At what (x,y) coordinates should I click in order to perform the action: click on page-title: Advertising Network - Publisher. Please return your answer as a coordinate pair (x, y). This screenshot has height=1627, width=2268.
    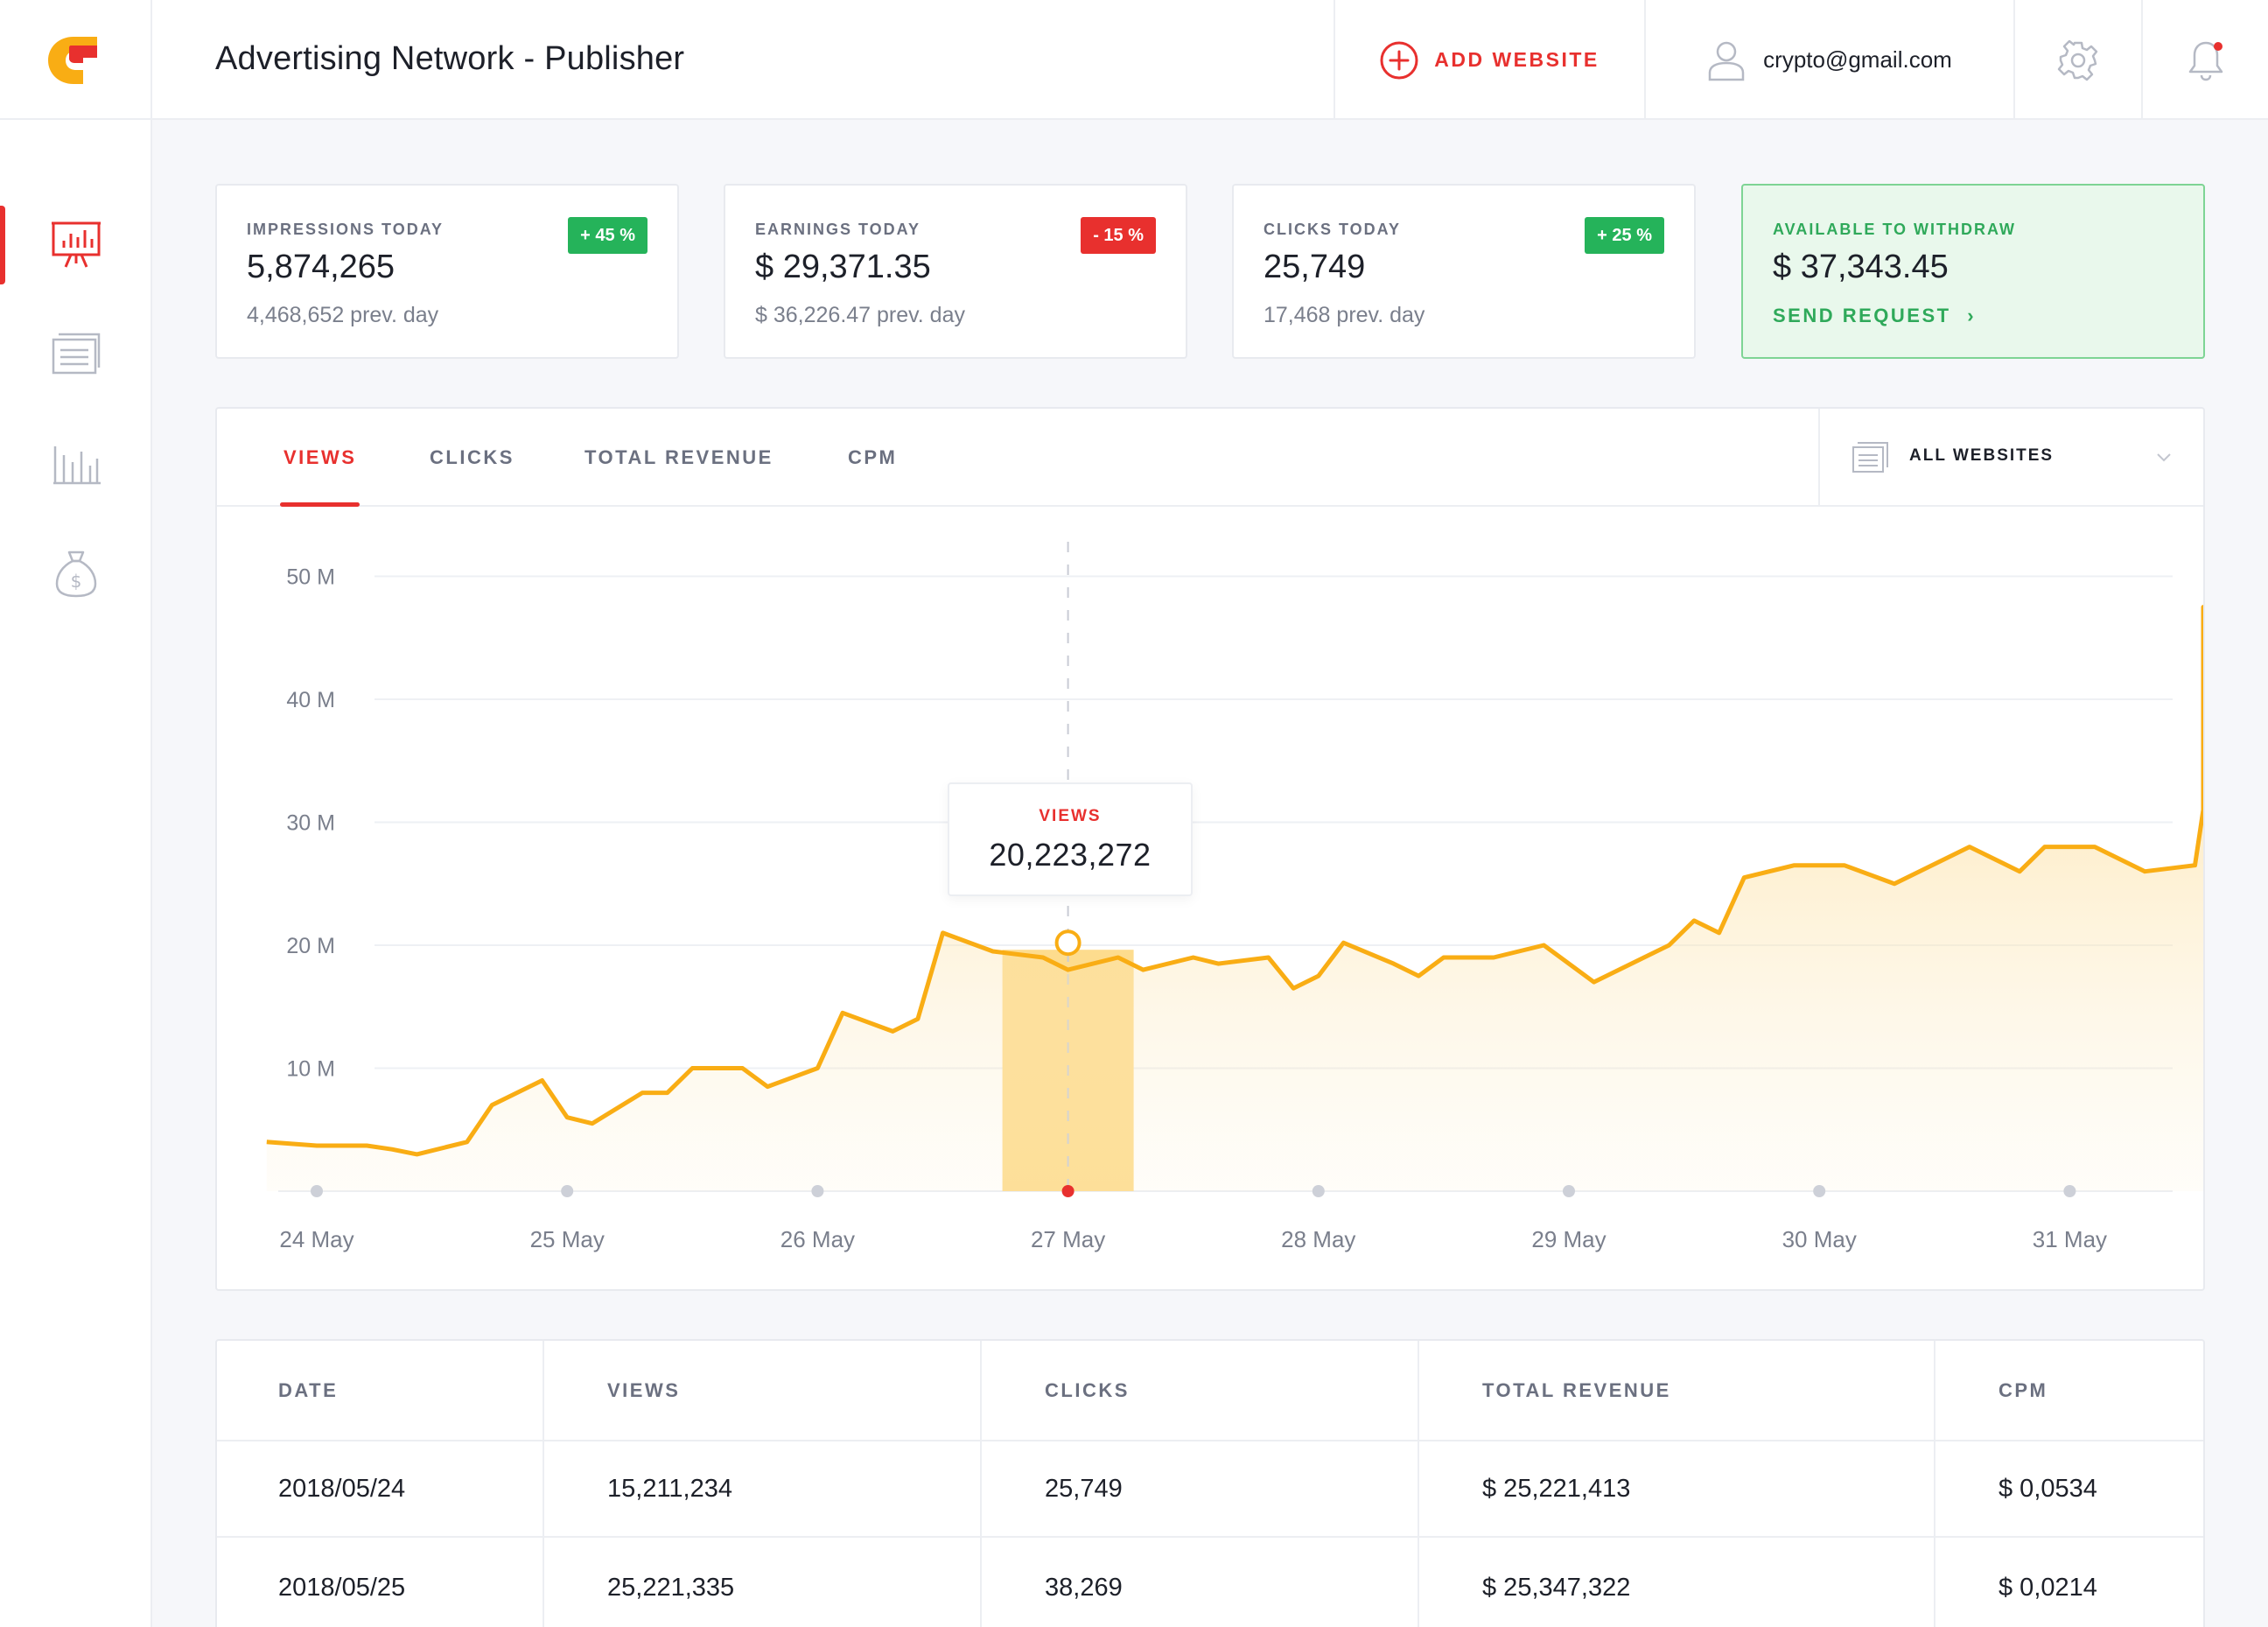
    Looking at the image, I should click on (450, 59).